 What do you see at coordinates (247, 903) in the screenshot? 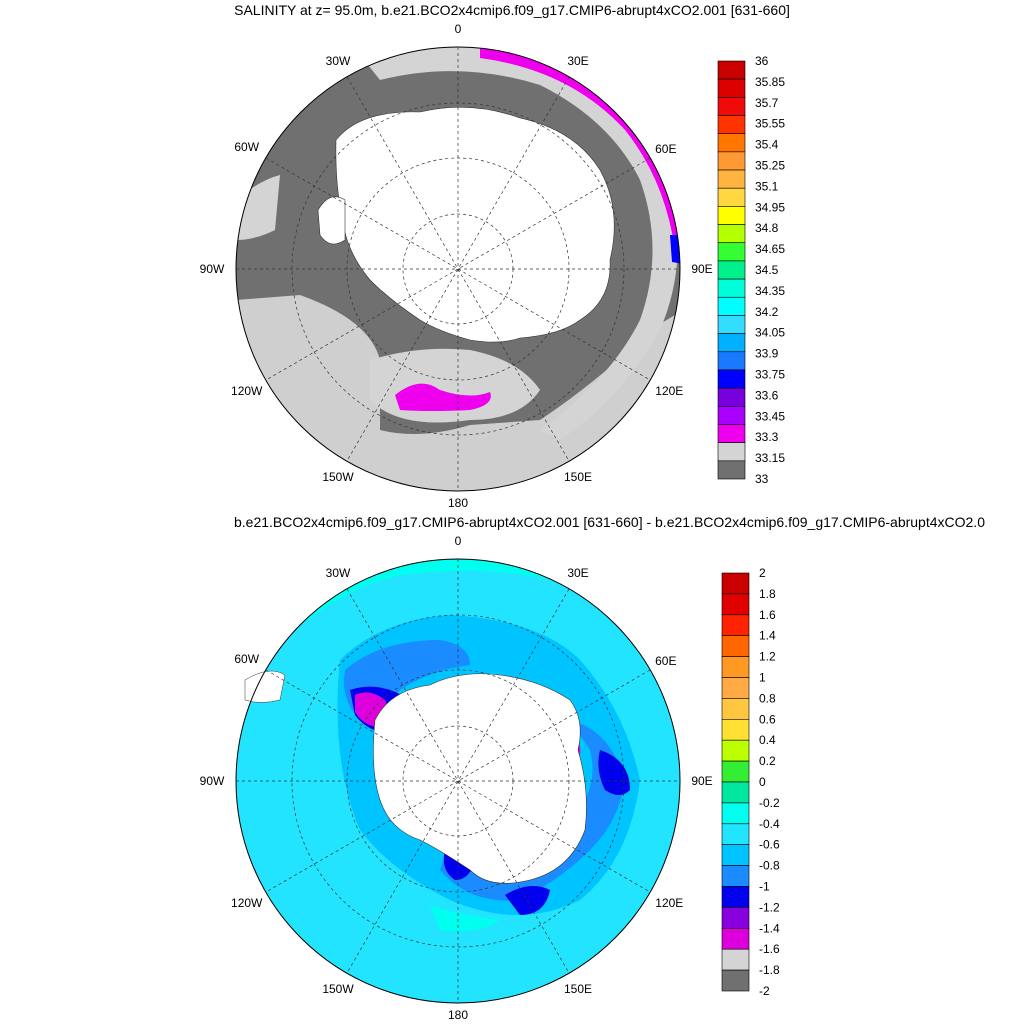
I see `bottom-lon-label: 120W` at bounding box center [247, 903].